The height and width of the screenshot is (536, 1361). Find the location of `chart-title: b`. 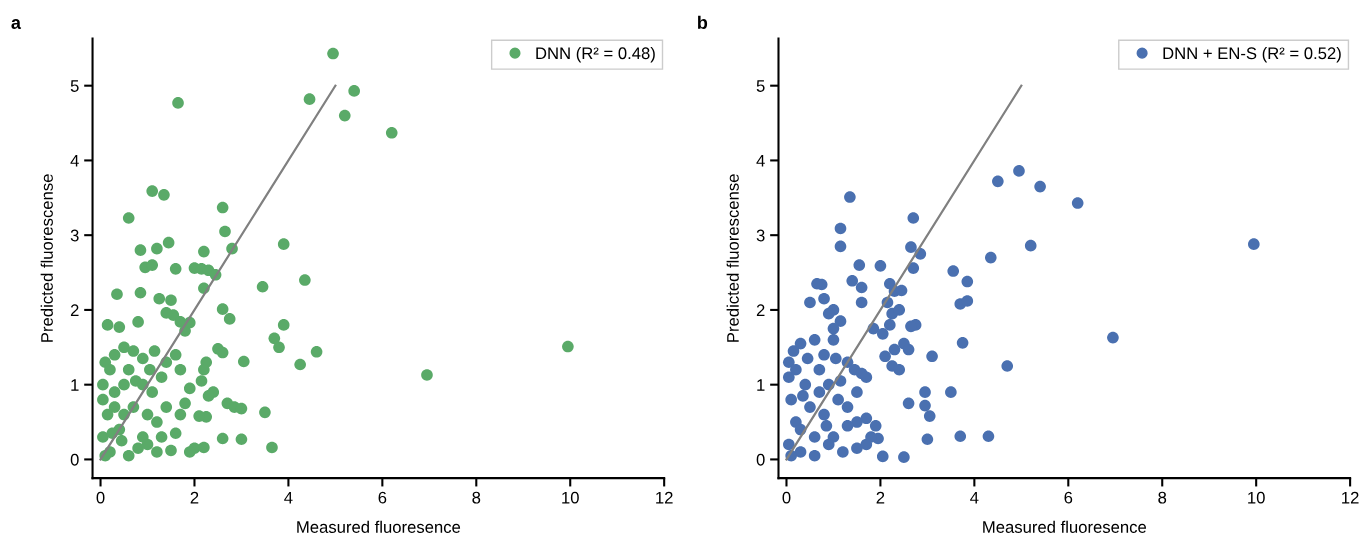

chart-title: b is located at coordinates (703, 22).